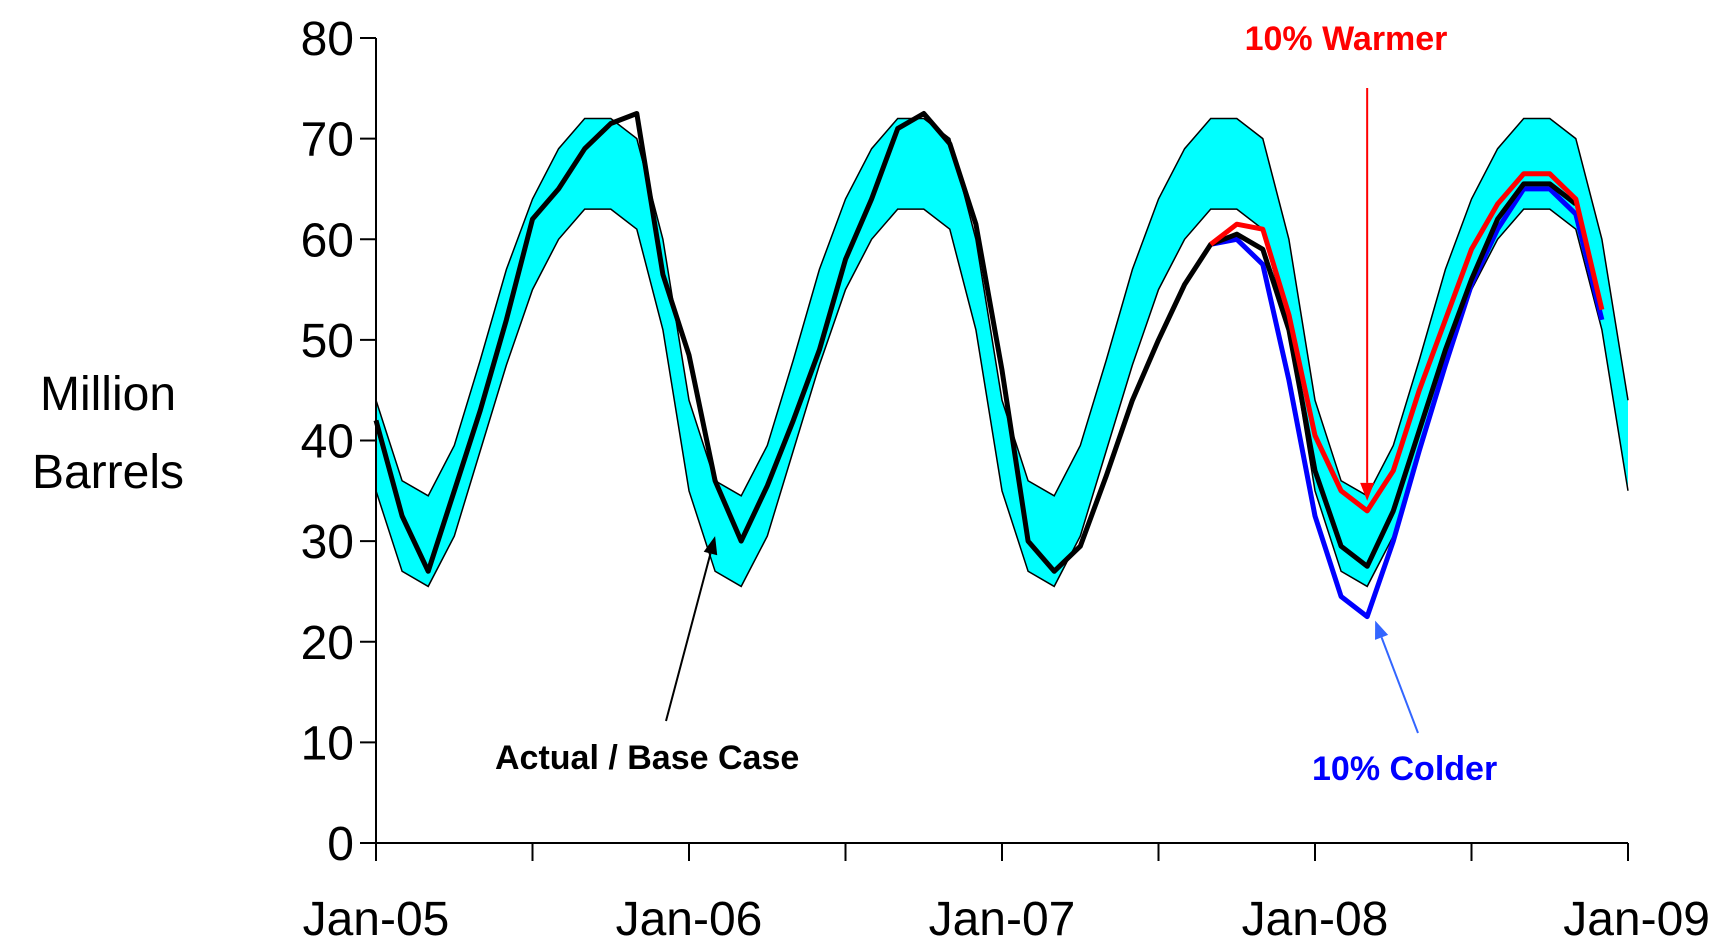  What do you see at coordinates (1002, 919) in the screenshot?
I see `x-tick-label: Jan-07` at bounding box center [1002, 919].